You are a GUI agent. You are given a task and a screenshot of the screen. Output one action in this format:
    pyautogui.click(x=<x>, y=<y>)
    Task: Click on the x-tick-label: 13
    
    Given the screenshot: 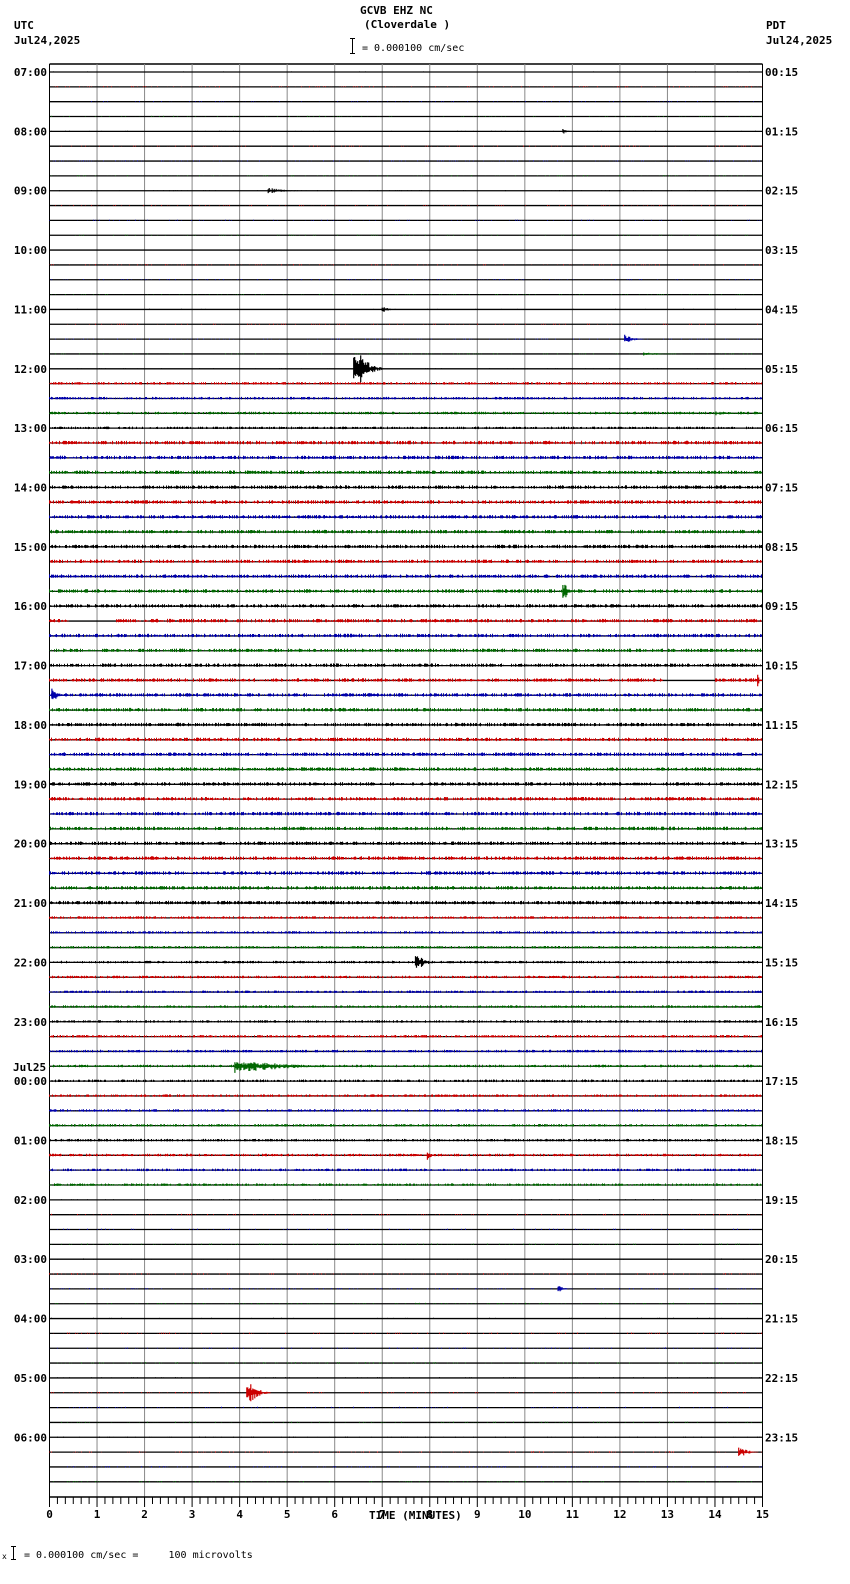 What is the action you would take?
    pyautogui.click(x=667, y=1514)
    